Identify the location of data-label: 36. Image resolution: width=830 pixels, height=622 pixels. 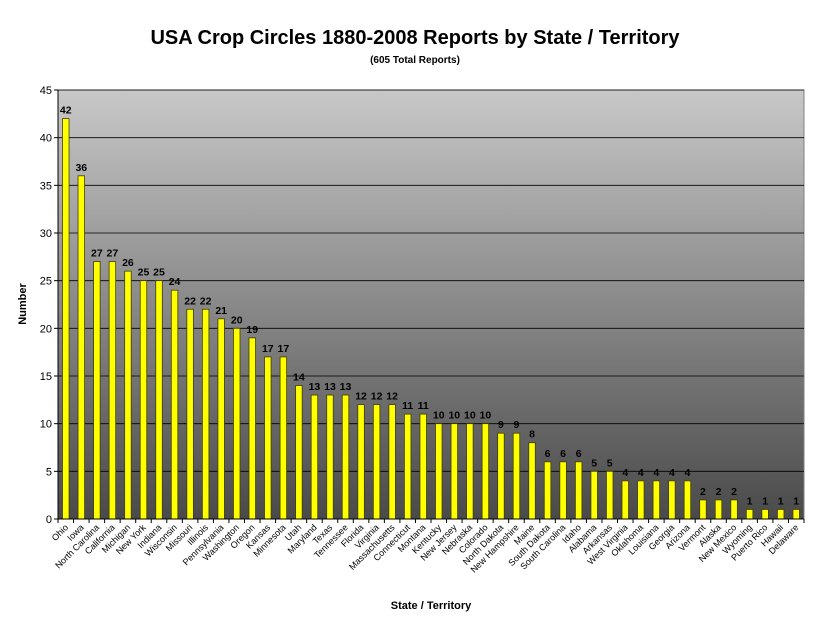
(81, 168).